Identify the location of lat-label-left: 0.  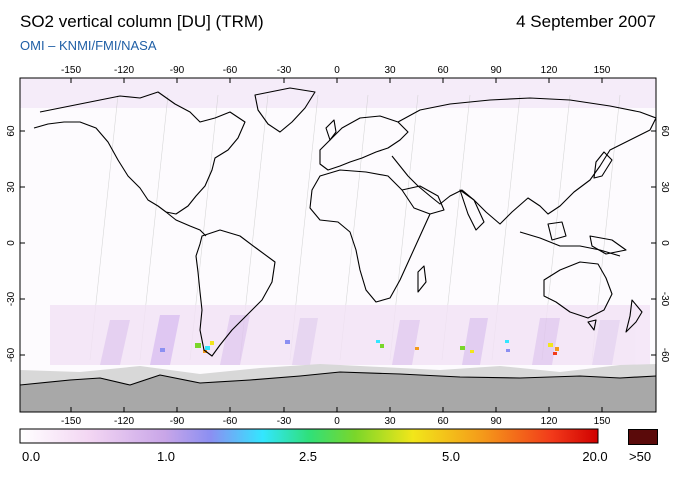
(11, 243).